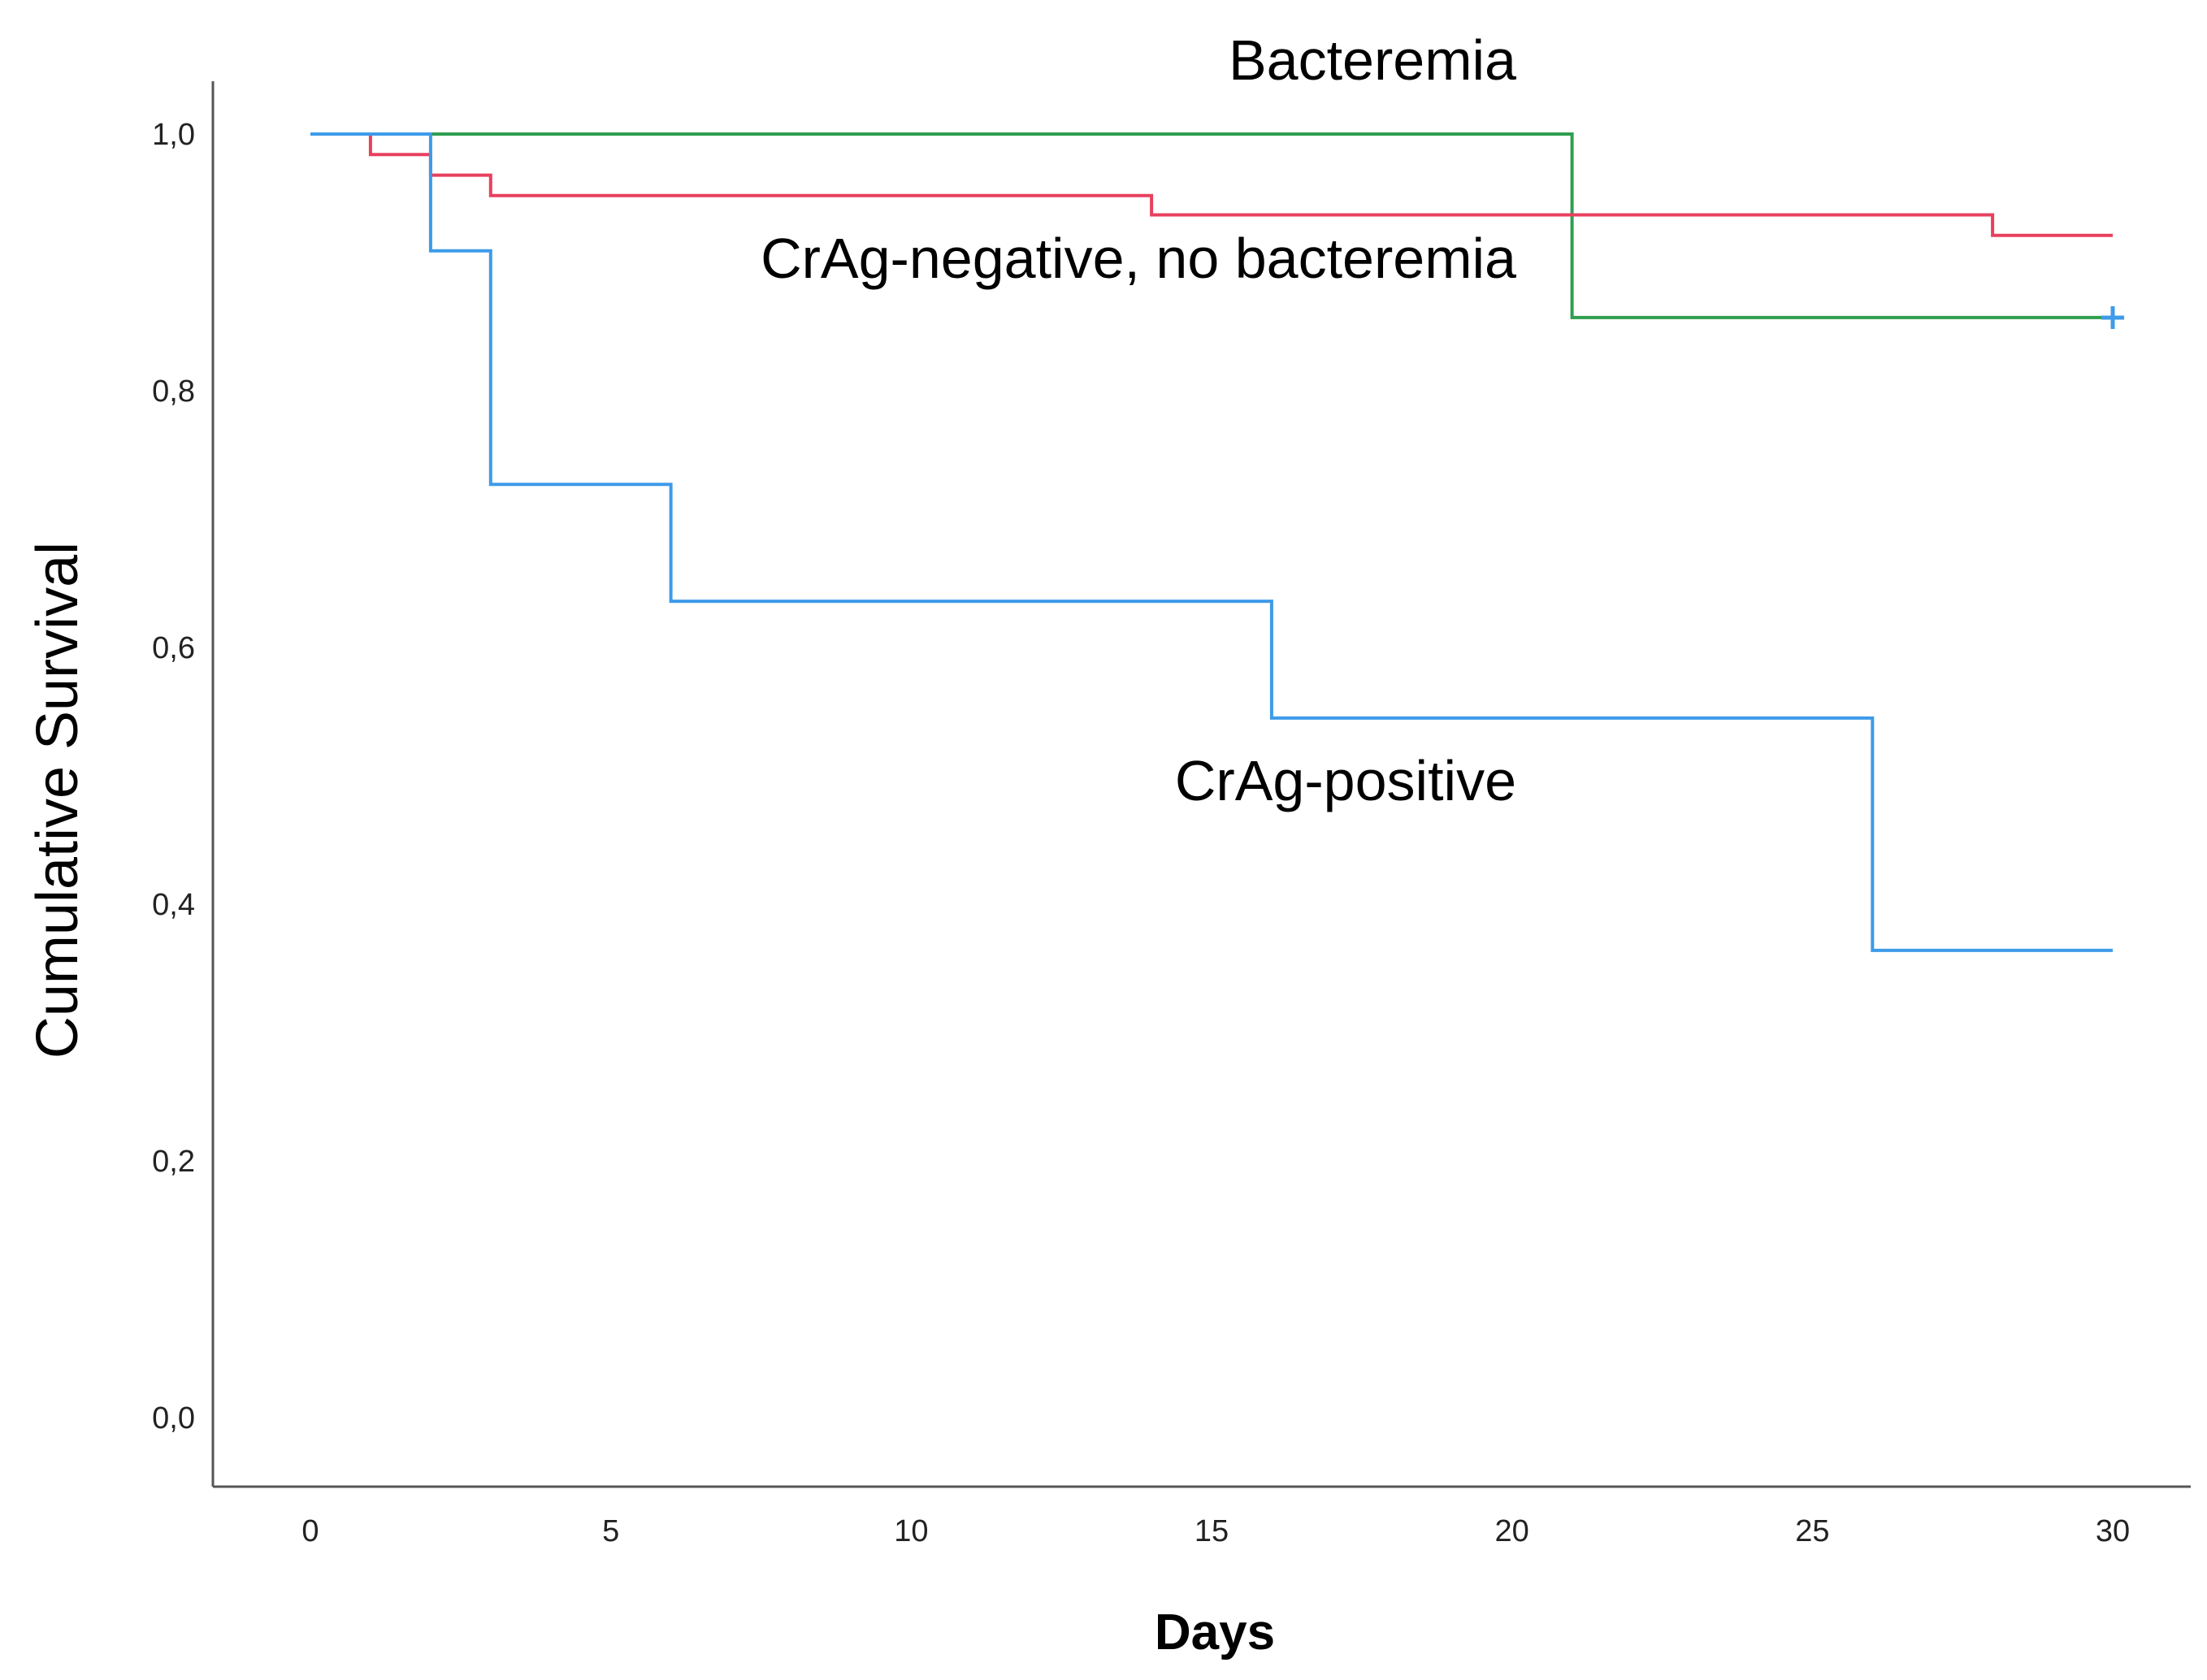 The width and height of the screenshot is (2207, 1680). Describe the element at coordinates (310, 1531) in the screenshot. I see `x-tick-label-0: 0` at that location.